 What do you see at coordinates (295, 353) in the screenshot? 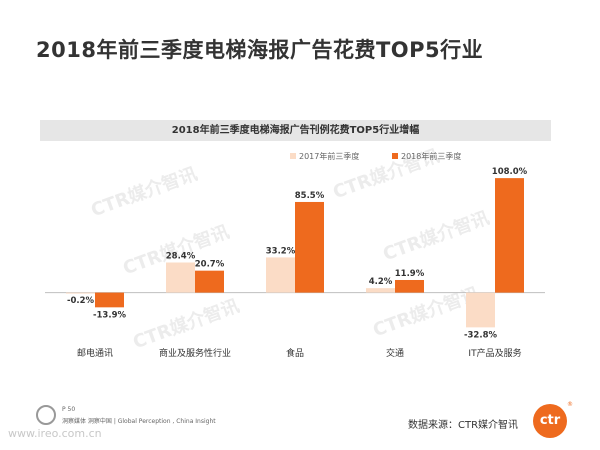
I see `category-label-2: 食品` at bounding box center [295, 353].